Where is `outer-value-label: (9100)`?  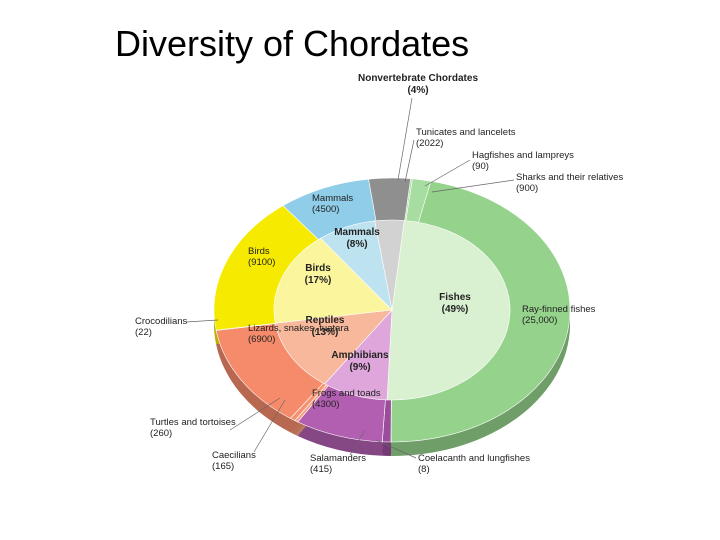
outer-value-label: (9100) is located at coordinates (261, 262).